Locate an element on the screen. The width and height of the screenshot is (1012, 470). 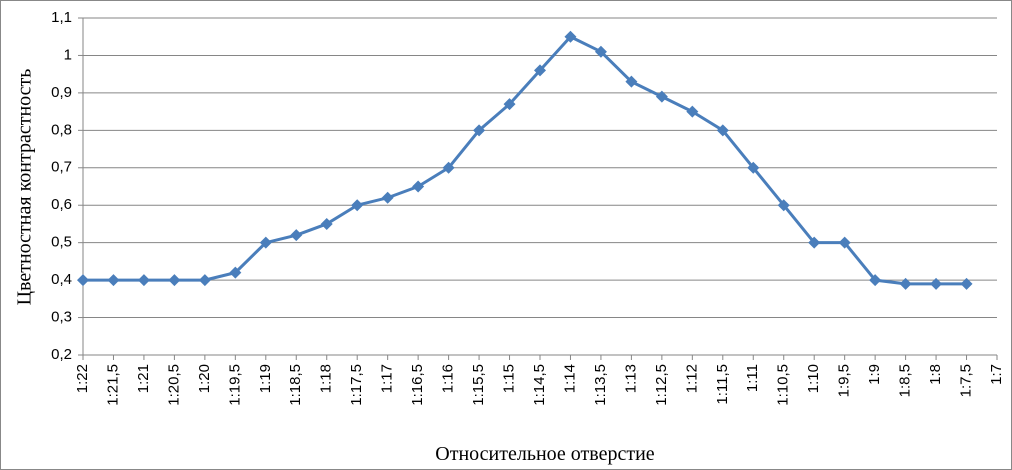
x-tick-label: 1:21,5 is located at coordinates (112, 385).